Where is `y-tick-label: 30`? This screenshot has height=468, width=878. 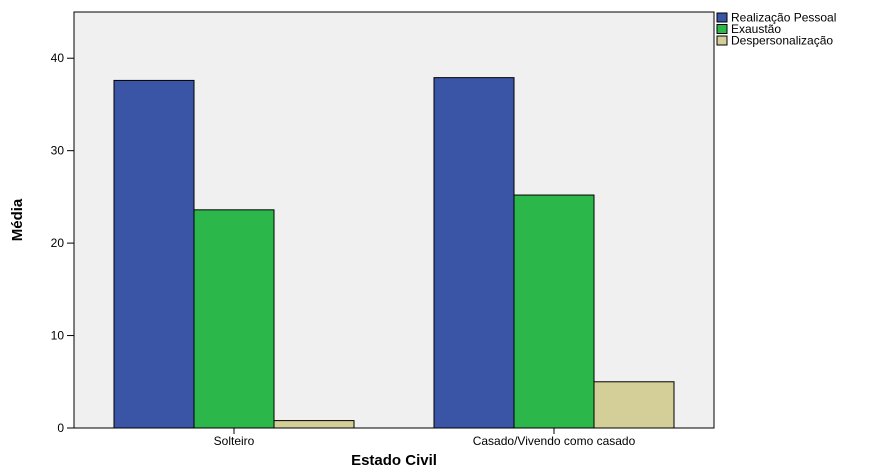 y-tick-label: 30 is located at coordinates (58, 151).